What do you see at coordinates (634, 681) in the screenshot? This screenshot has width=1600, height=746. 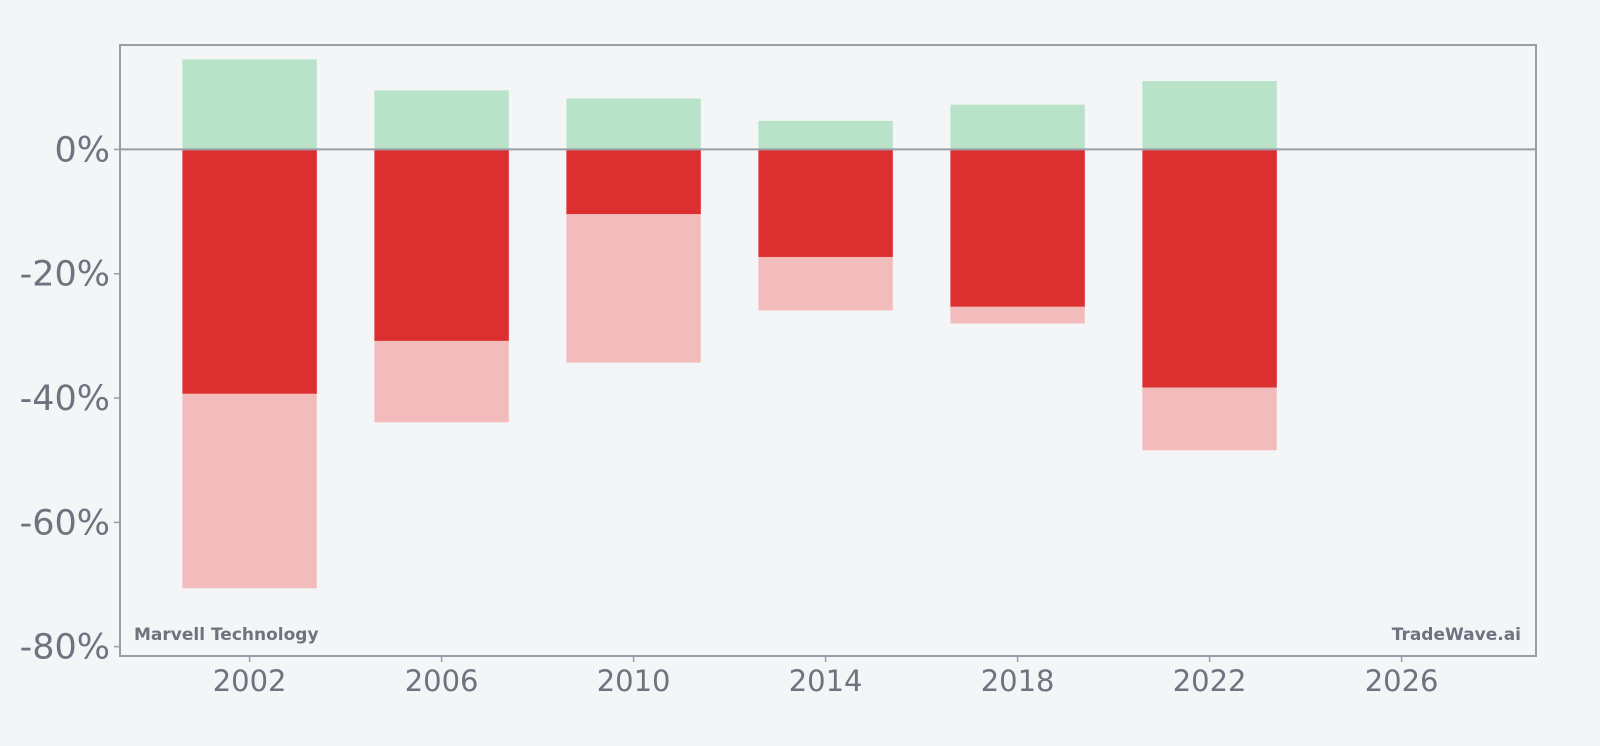 I see `x-tick-label: 2010` at bounding box center [634, 681].